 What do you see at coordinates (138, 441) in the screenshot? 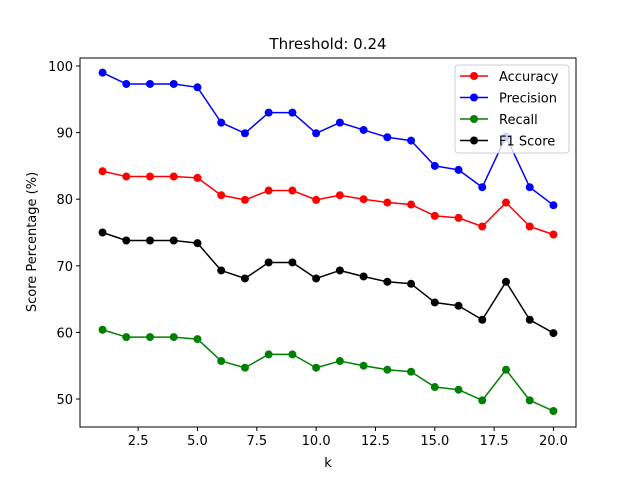
I see `x-tick-label: 2.5` at bounding box center [138, 441].